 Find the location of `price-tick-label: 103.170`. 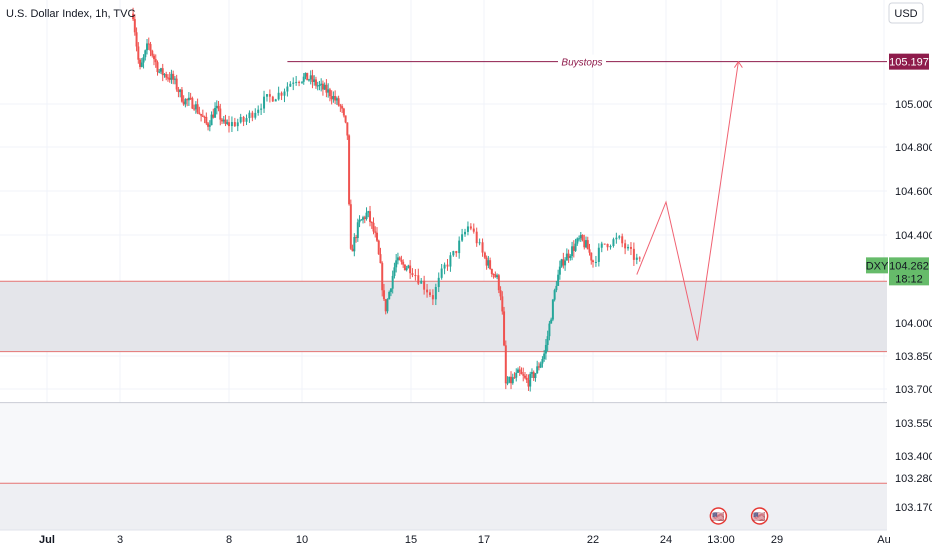

price-tick-label: 103.170 is located at coordinates (913, 508).